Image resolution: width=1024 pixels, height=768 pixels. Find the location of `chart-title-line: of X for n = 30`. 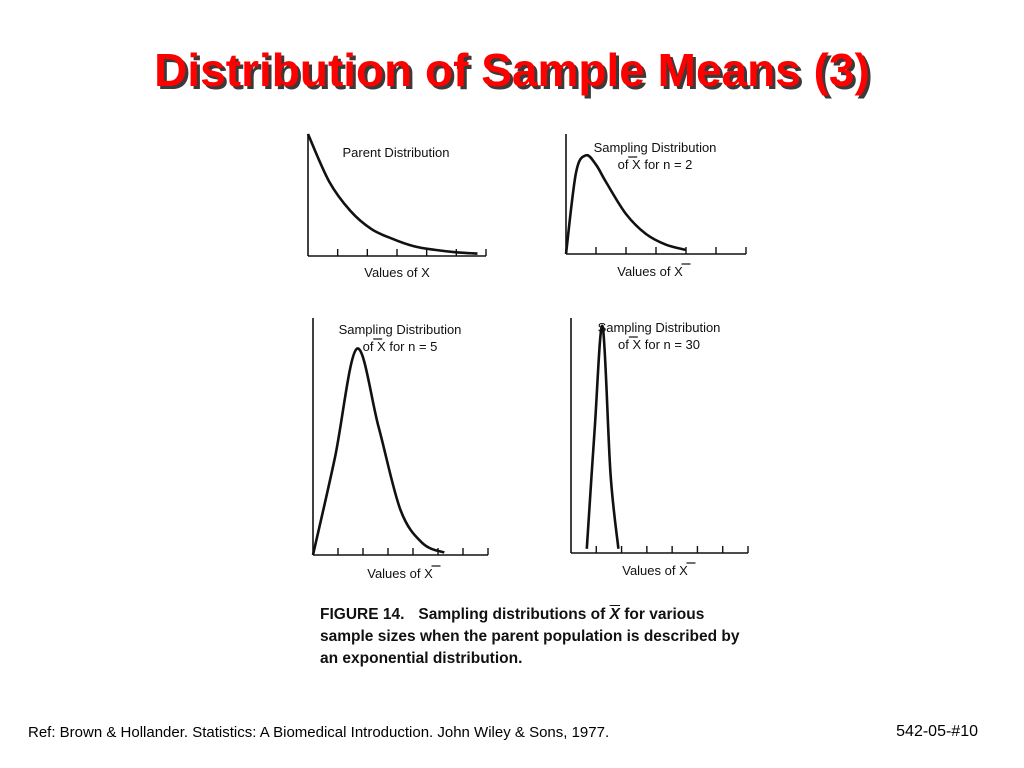

chart-title-line: of X for n = 30 is located at coordinates (659, 344).